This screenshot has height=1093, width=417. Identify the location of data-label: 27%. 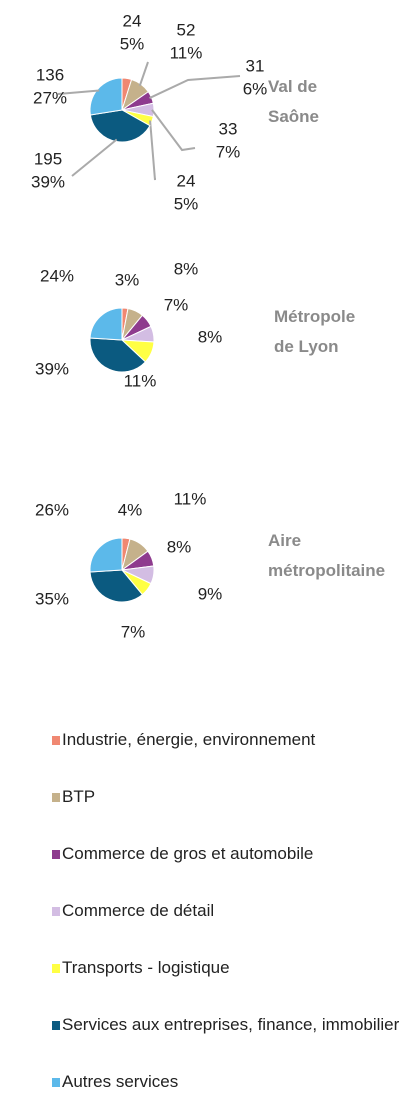
(50, 97).